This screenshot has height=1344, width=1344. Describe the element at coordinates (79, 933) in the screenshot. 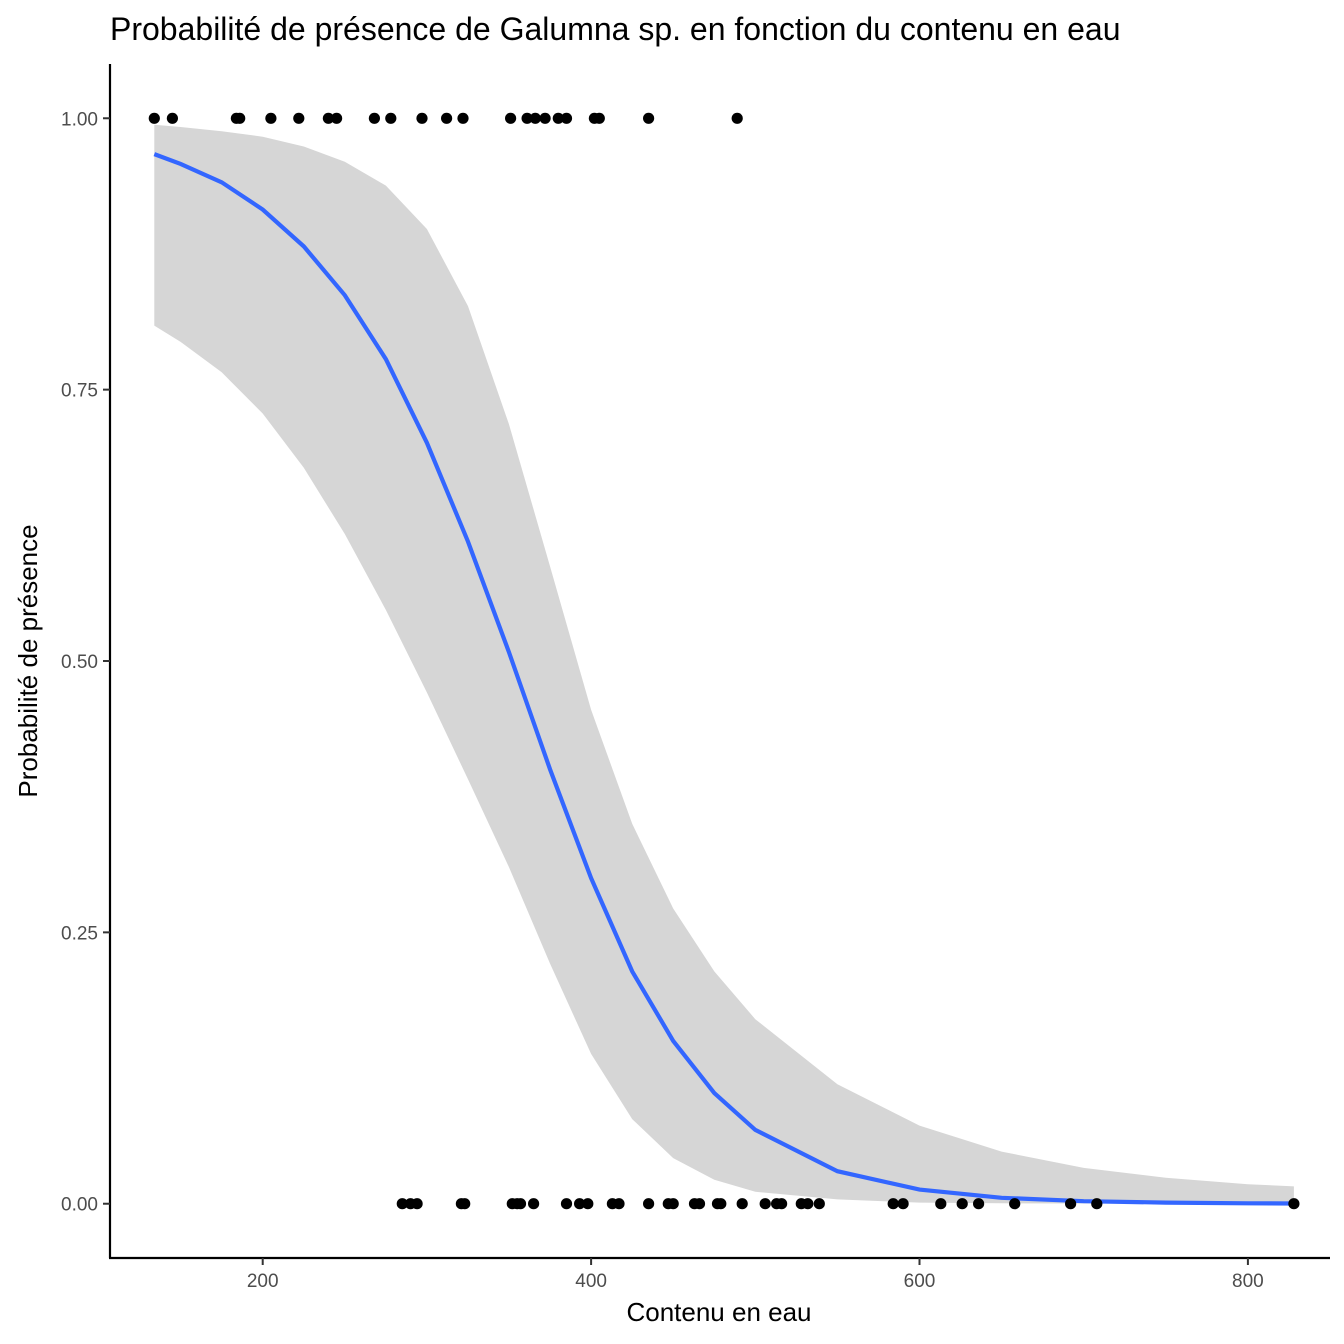

I see `y-tick-label: 0.25` at that location.